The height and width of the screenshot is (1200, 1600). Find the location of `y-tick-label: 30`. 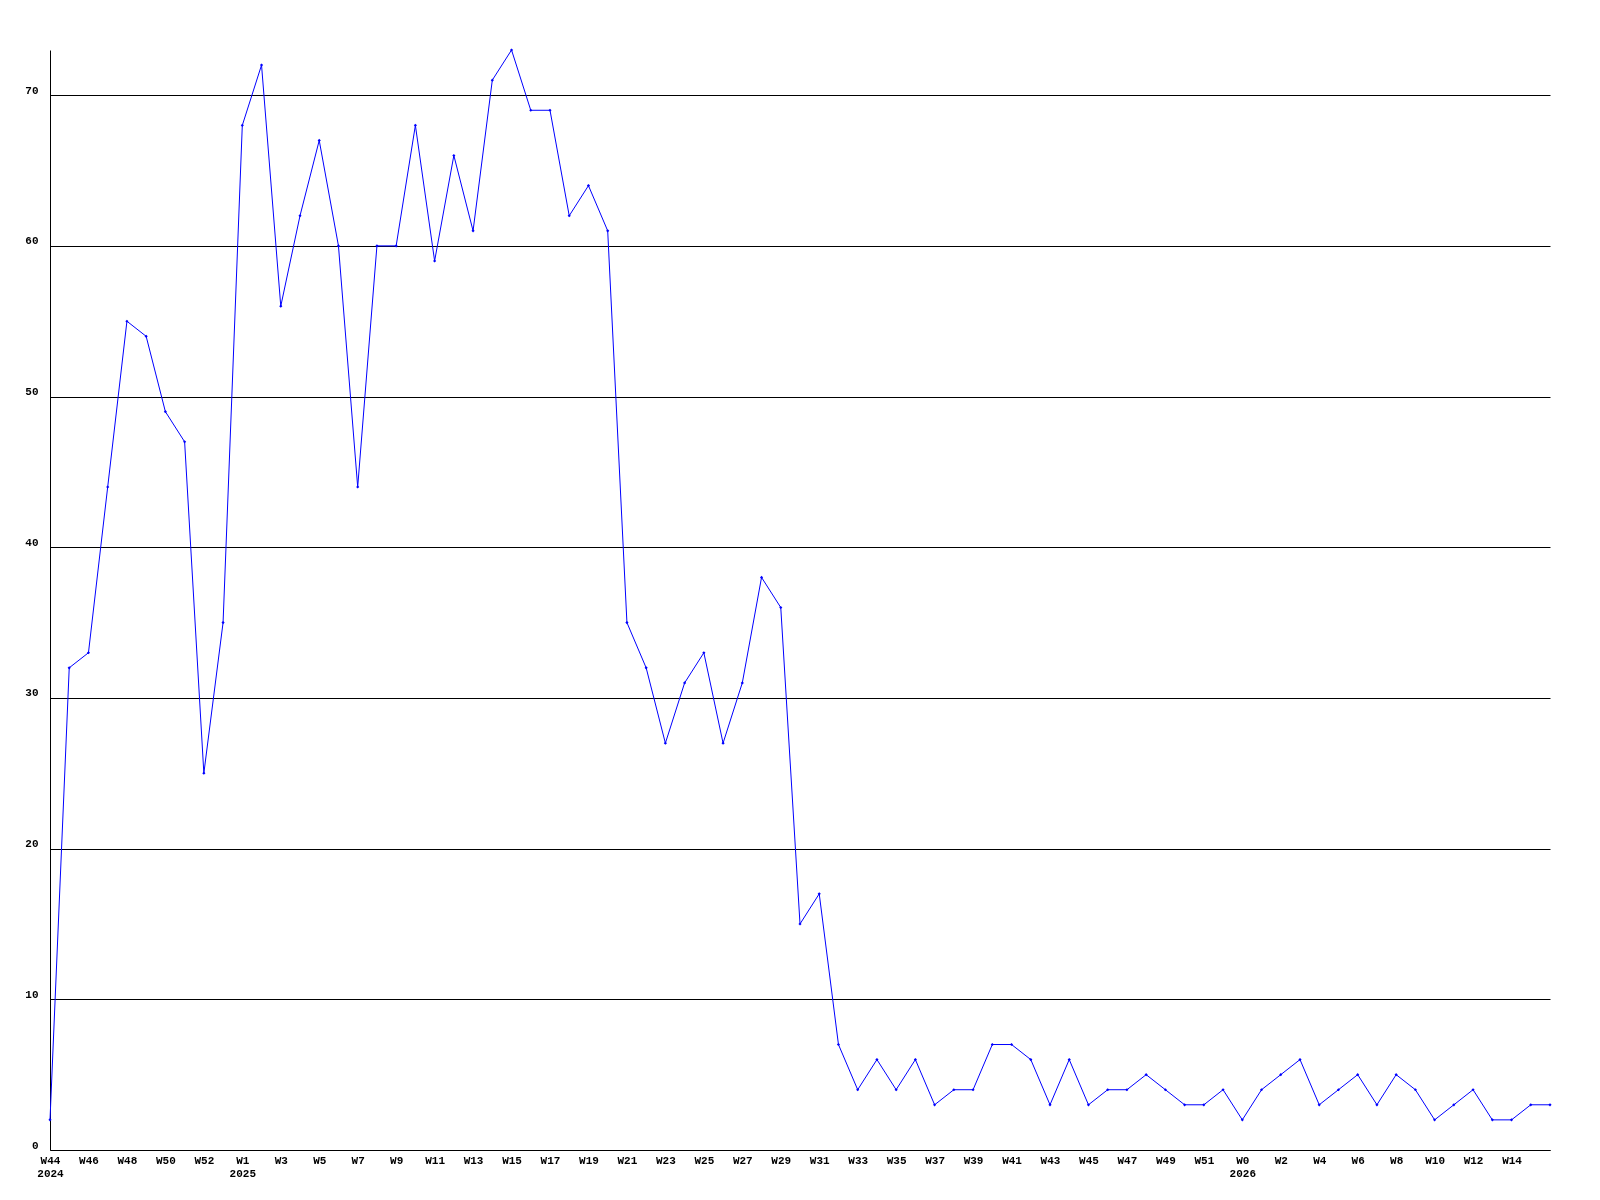

y-tick-label: 30 is located at coordinates (32, 693).